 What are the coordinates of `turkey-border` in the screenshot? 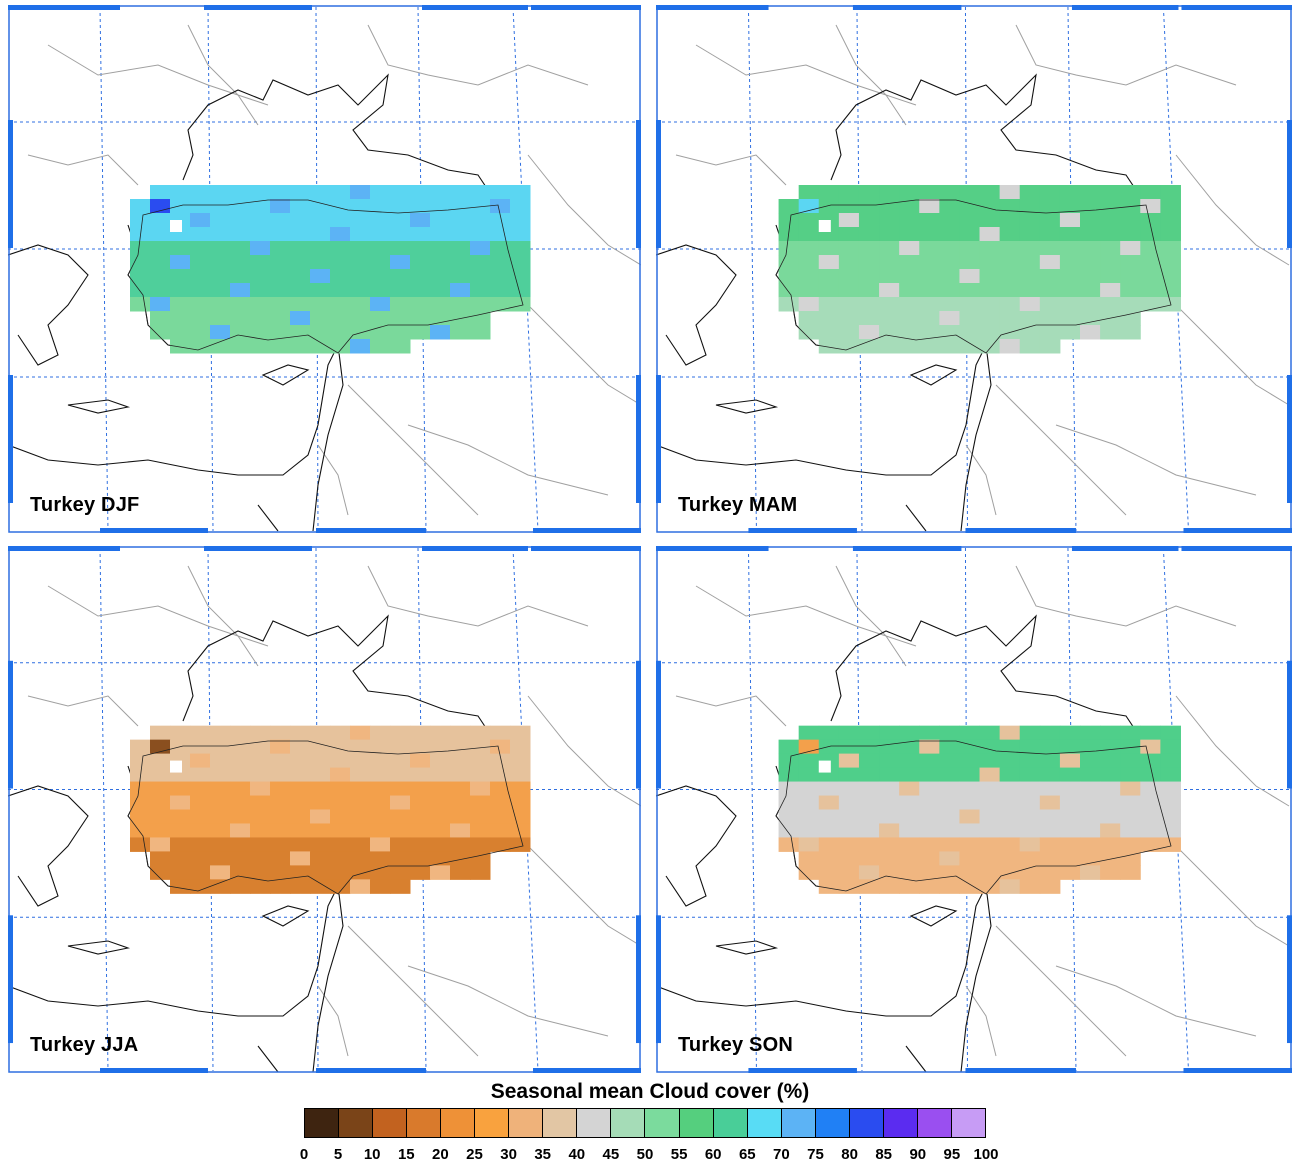 It's located at (973, 817).